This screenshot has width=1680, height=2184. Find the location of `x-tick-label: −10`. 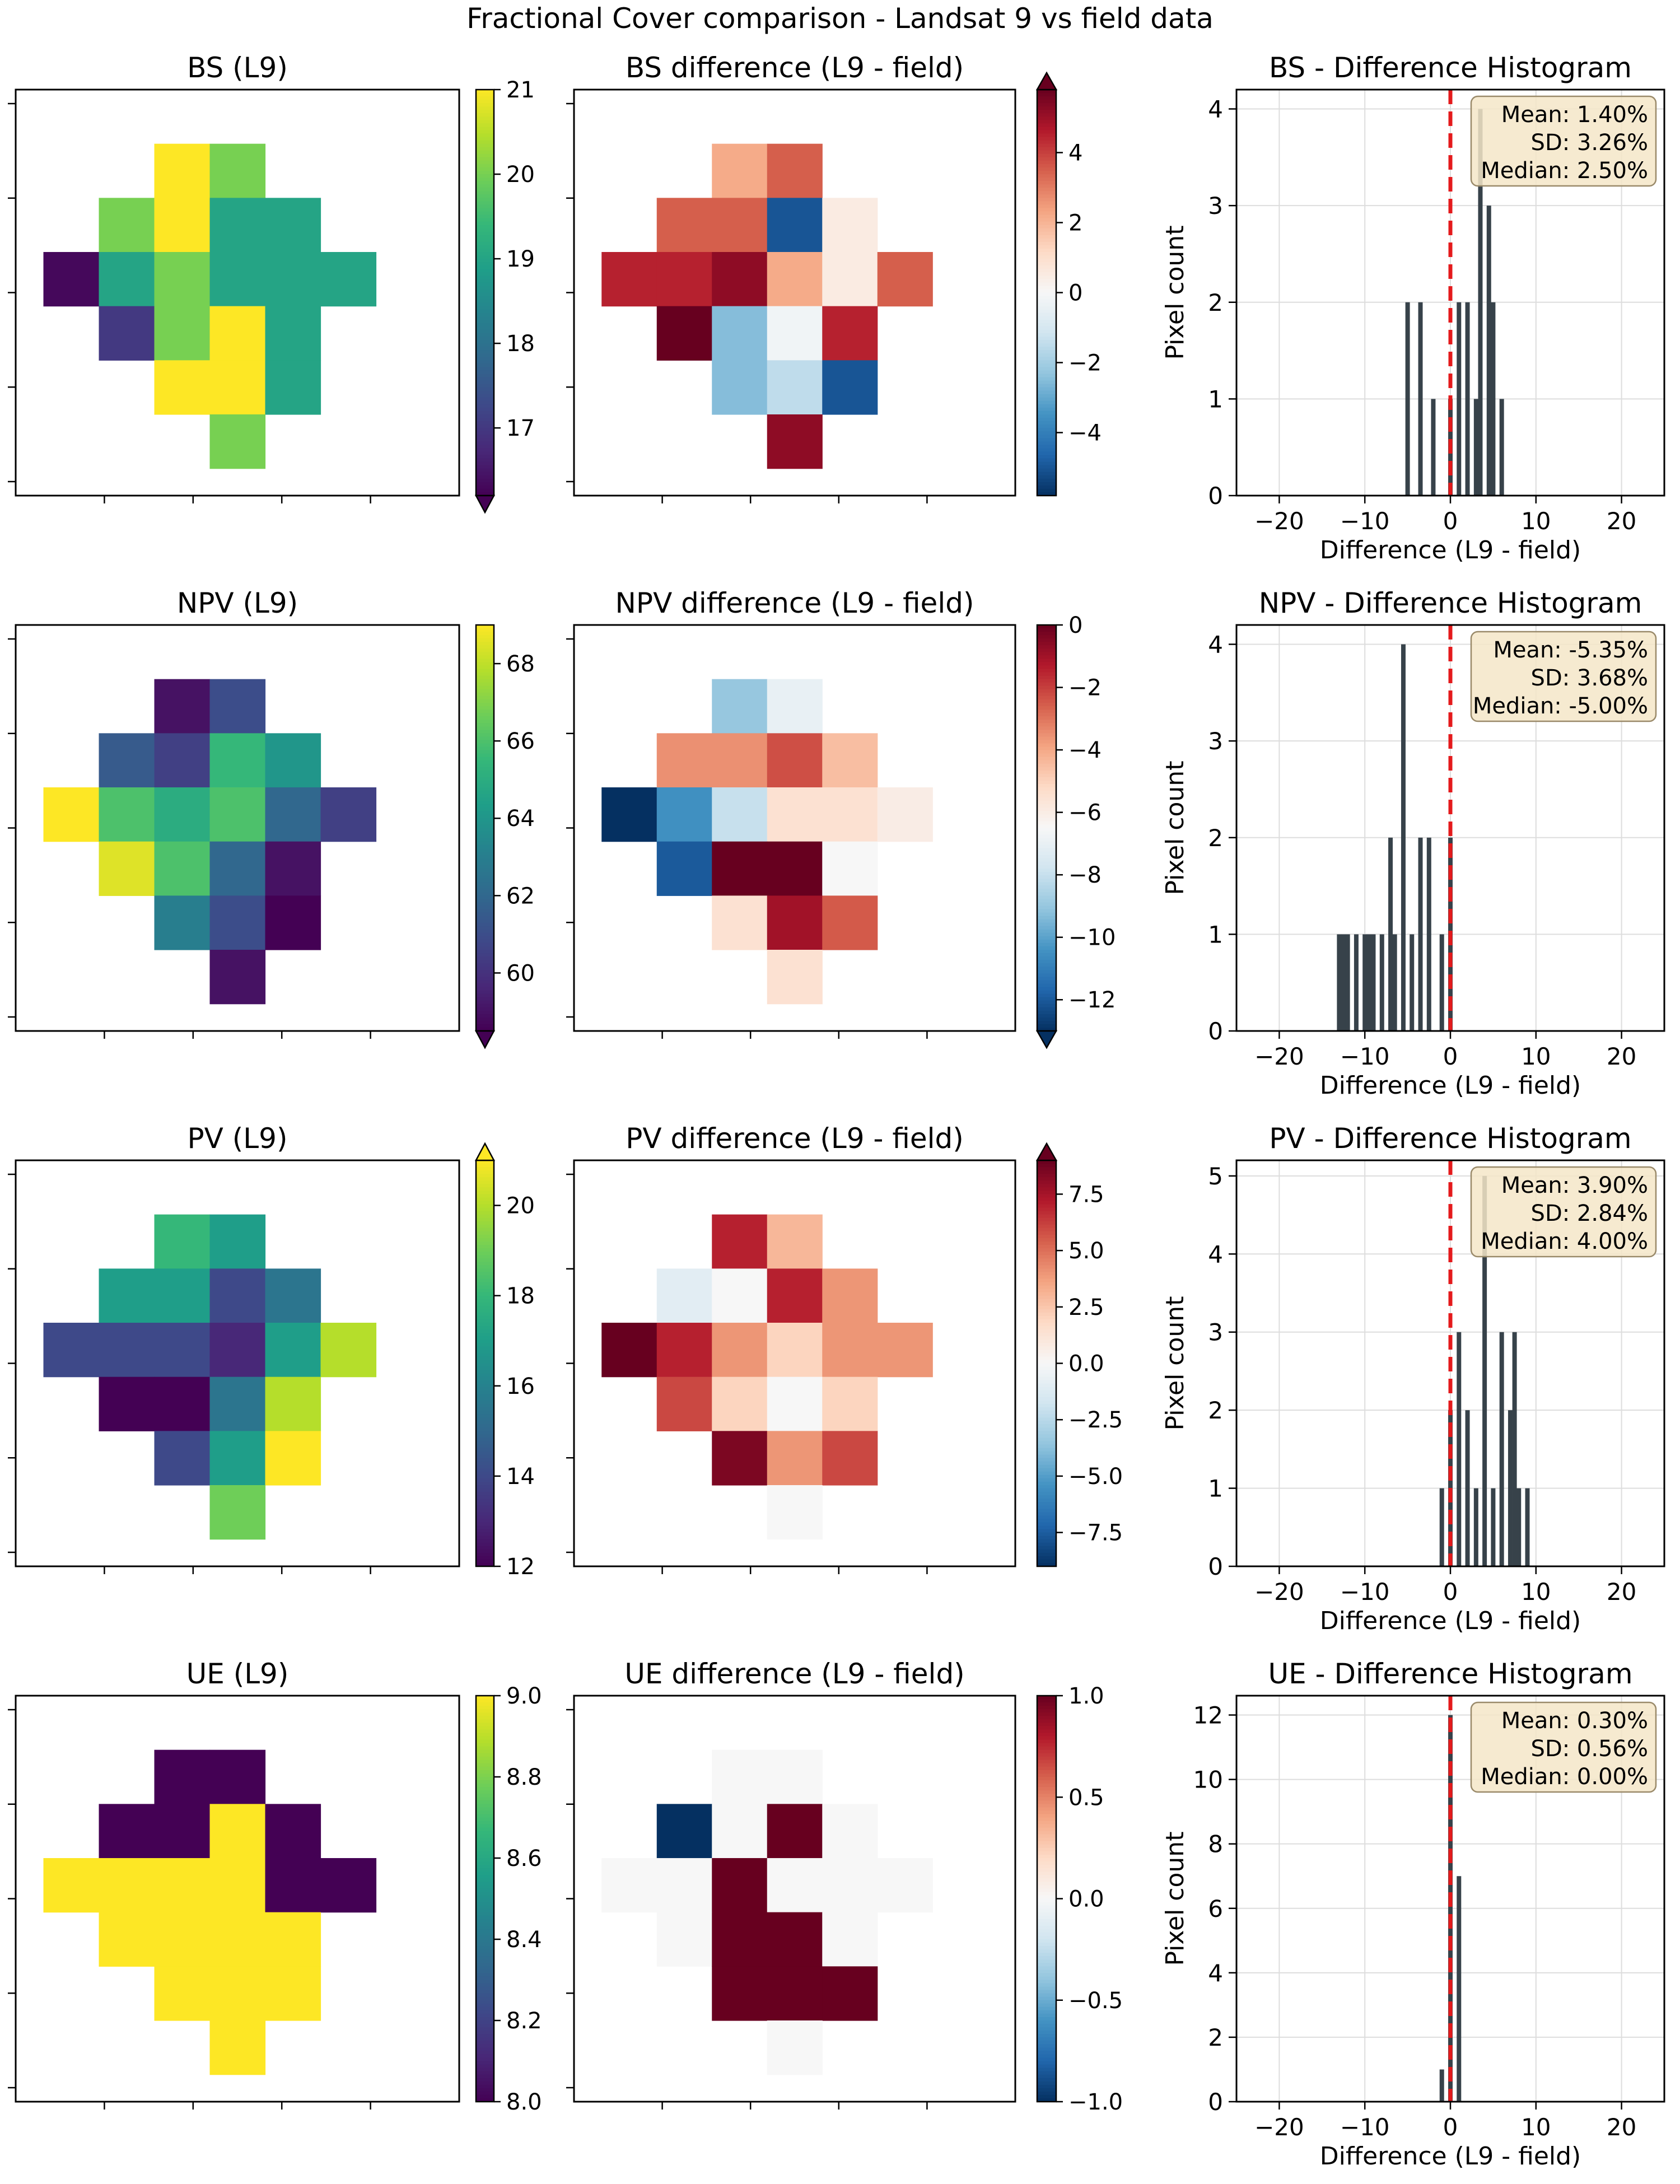

x-tick-label: −10 is located at coordinates (1365, 521).